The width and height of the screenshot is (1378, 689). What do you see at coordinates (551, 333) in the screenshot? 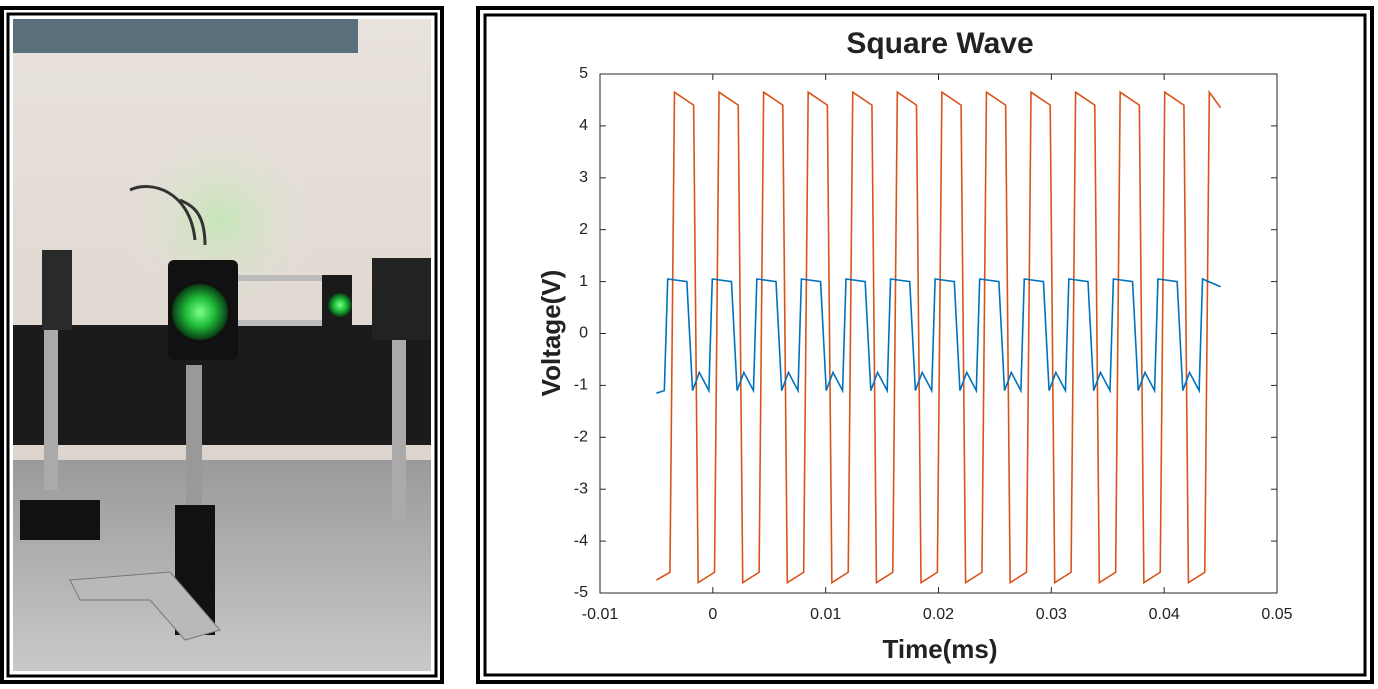
I see `y-axis-label: Voltage(V)` at bounding box center [551, 333].